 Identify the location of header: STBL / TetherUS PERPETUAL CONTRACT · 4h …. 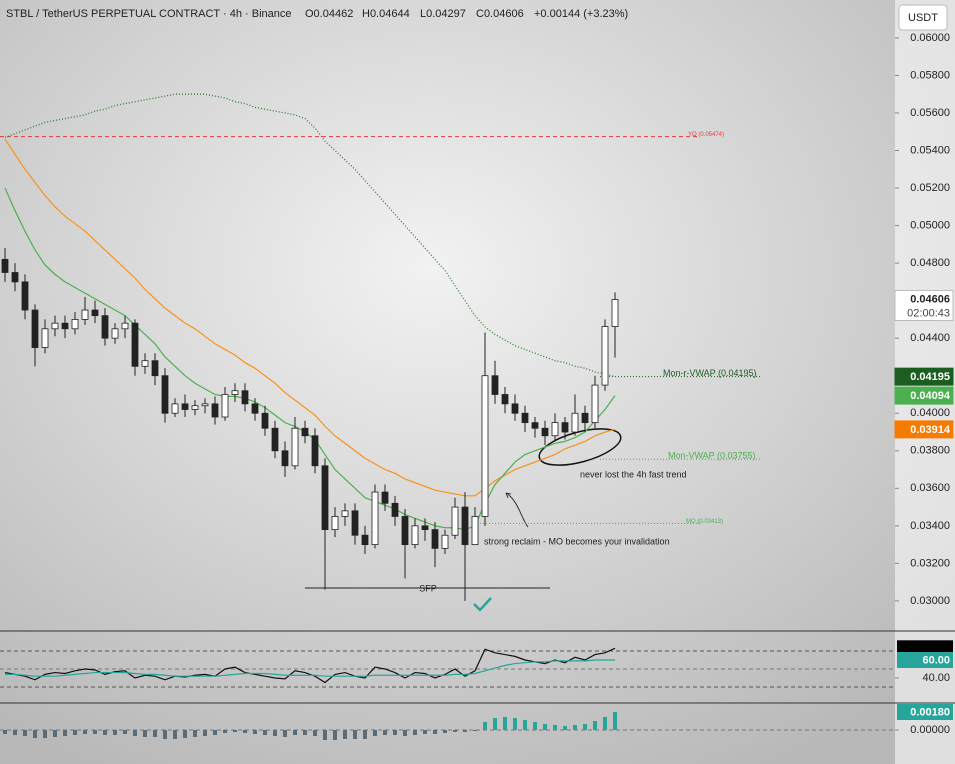
(317, 14).